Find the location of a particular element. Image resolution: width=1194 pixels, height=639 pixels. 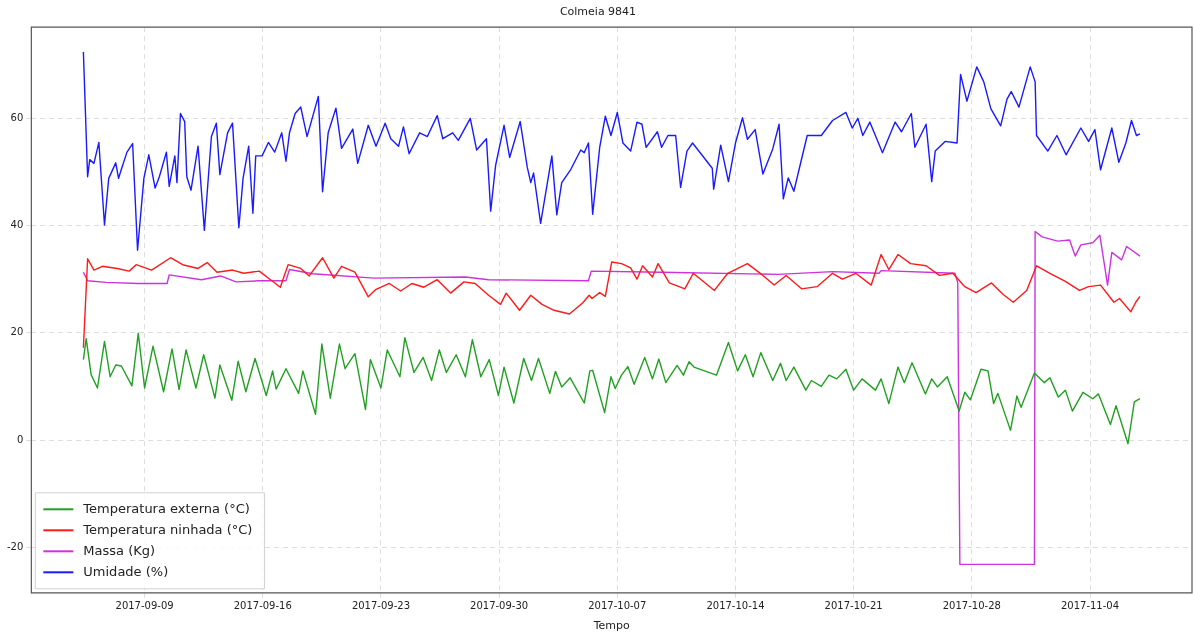

x-axis-title: Tempo is located at coordinates (611, 626).